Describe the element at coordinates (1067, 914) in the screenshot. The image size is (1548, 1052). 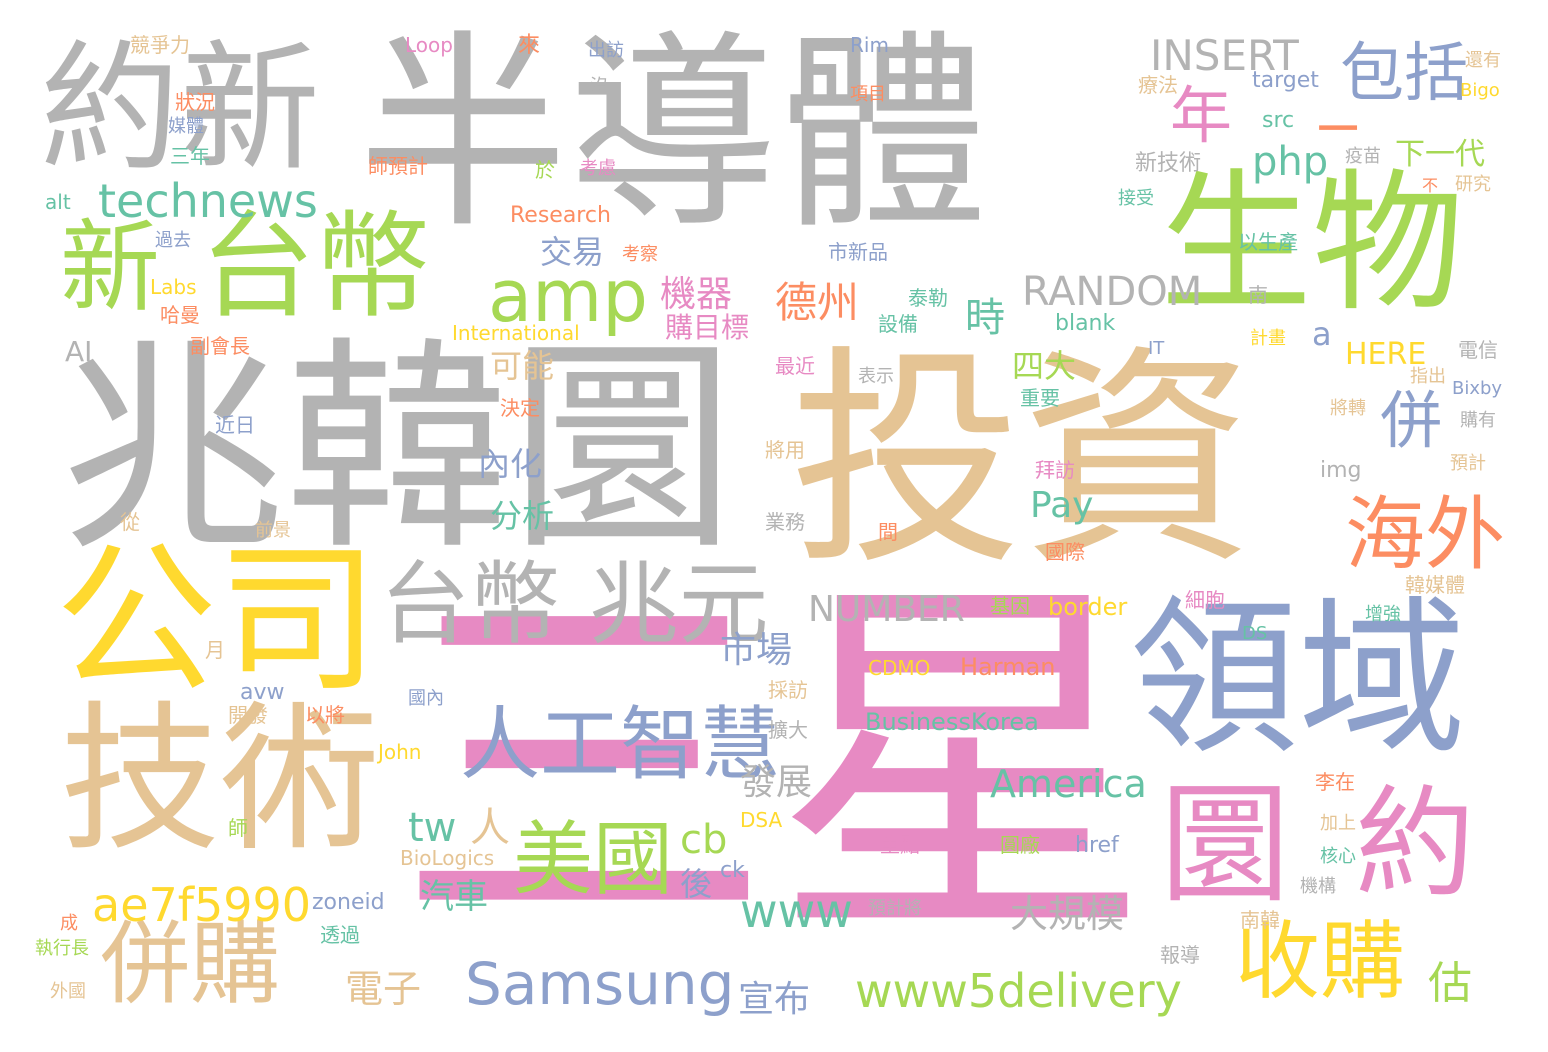
I see `word-cloud-word: 大規模` at that location.